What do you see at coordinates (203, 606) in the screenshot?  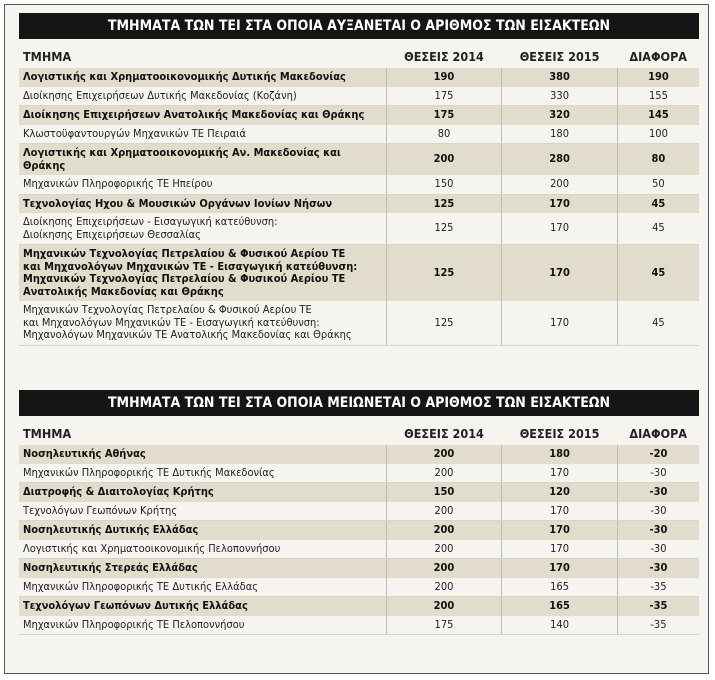 I see `department-cell: Τεχνολόγων Γεωπόνων Δυτικής Ελλάδας` at bounding box center [203, 606].